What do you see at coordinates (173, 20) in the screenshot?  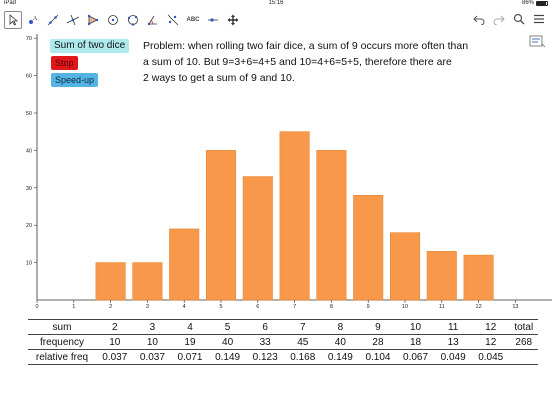 I see `reflect-tool-icon` at bounding box center [173, 20].